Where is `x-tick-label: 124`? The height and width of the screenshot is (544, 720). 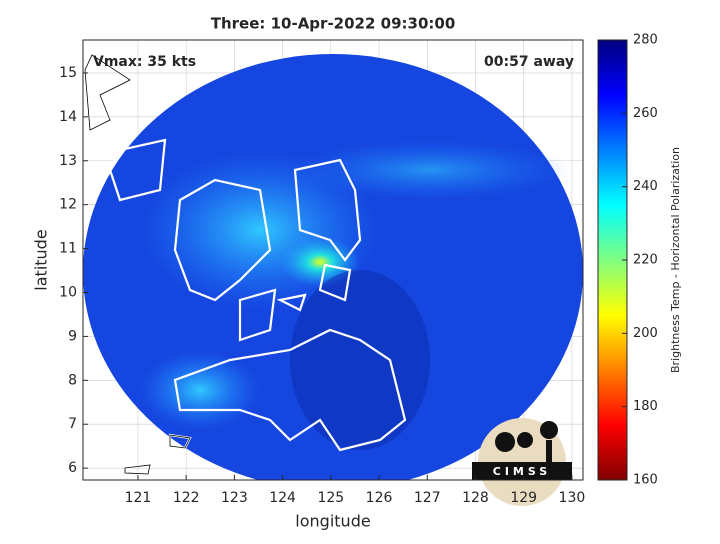
x-tick-label: 124 is located at coordinates (282, 498).